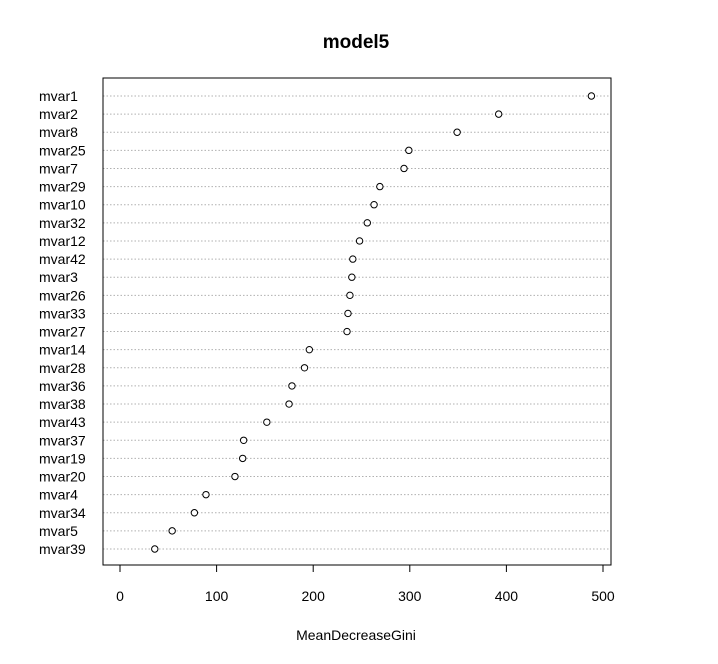 Image resolution: width=718 pixels, height=664 pixels. What do you see at coordinates (155, 549) in the screenshot?
I see `data-point-mvar39` at bounding box center [155, 549].